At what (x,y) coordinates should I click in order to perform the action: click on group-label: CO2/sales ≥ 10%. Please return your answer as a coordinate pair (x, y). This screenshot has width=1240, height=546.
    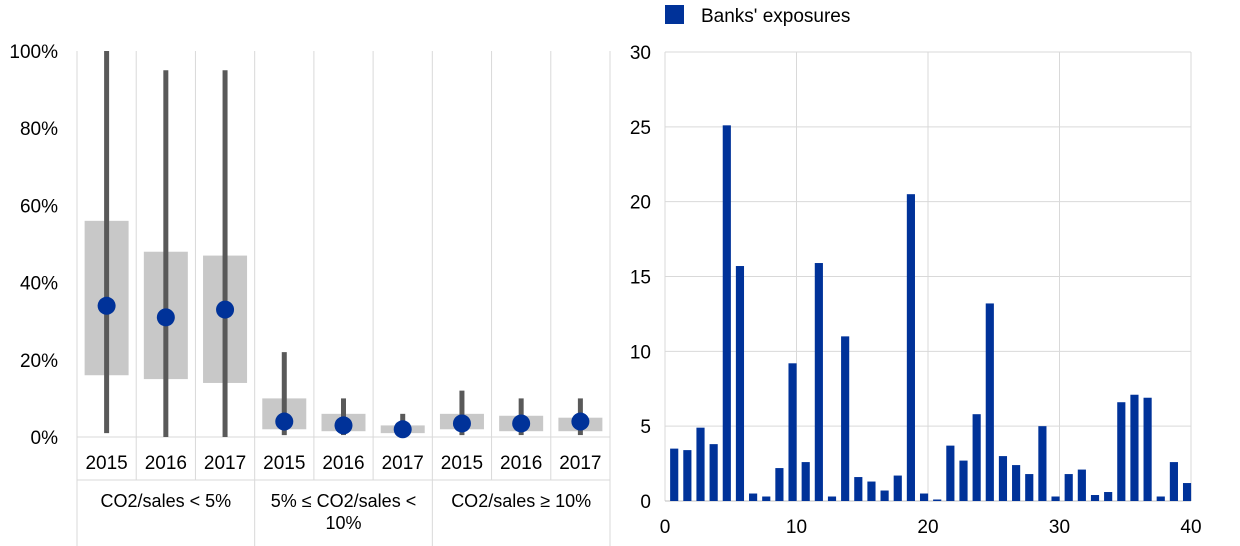
    Looking at the image, I should click on (521, 501).